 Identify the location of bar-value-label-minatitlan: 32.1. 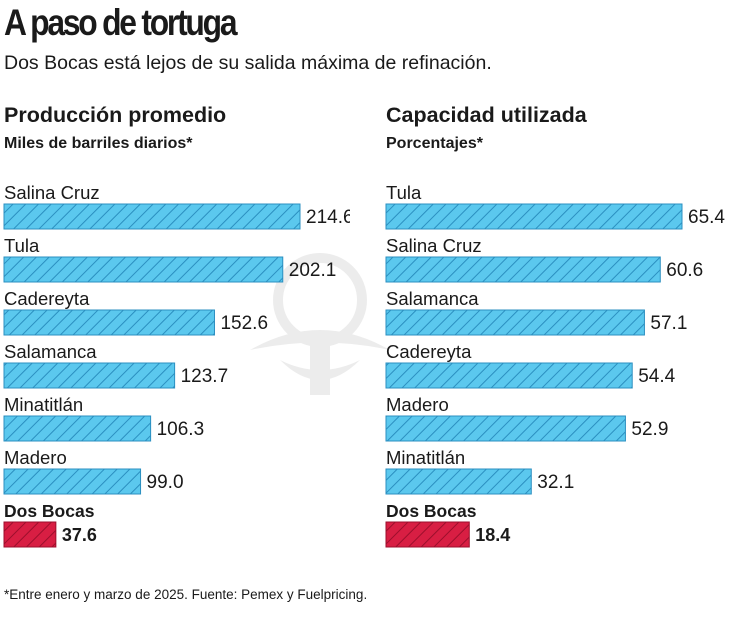
(555, 482).